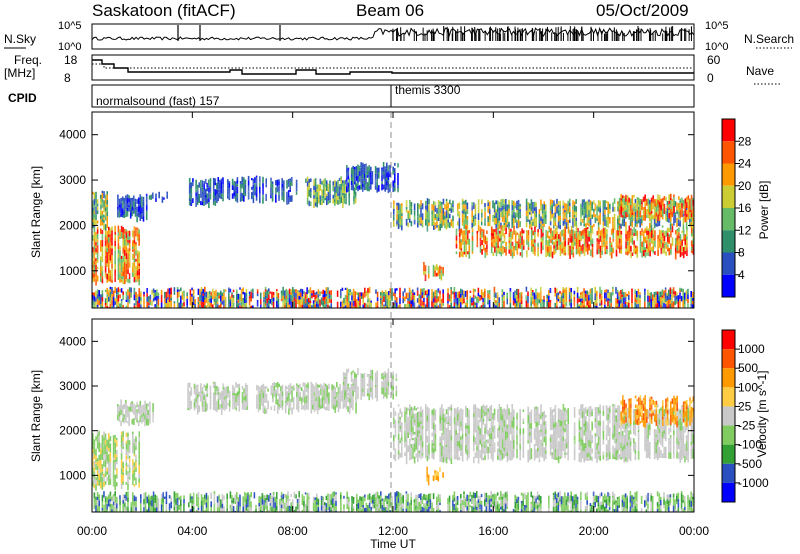 The width and height of the screenshot is (800, 554). I want to click on cpid-mode-1: normalsound (fast) 157, so click(158, 101).